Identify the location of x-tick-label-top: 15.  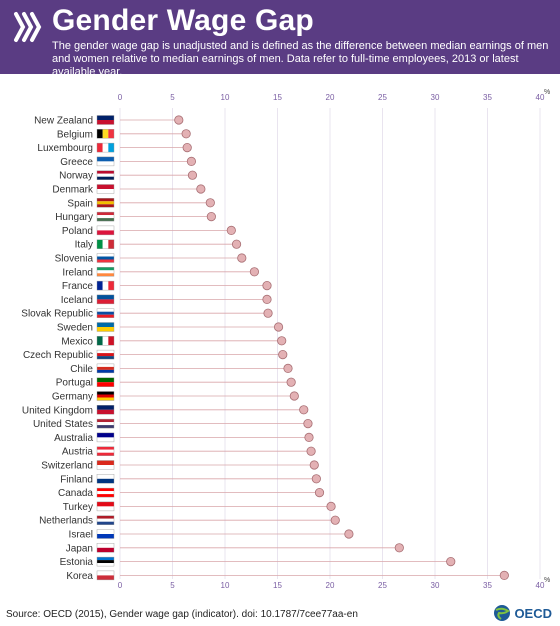
(277, 97).